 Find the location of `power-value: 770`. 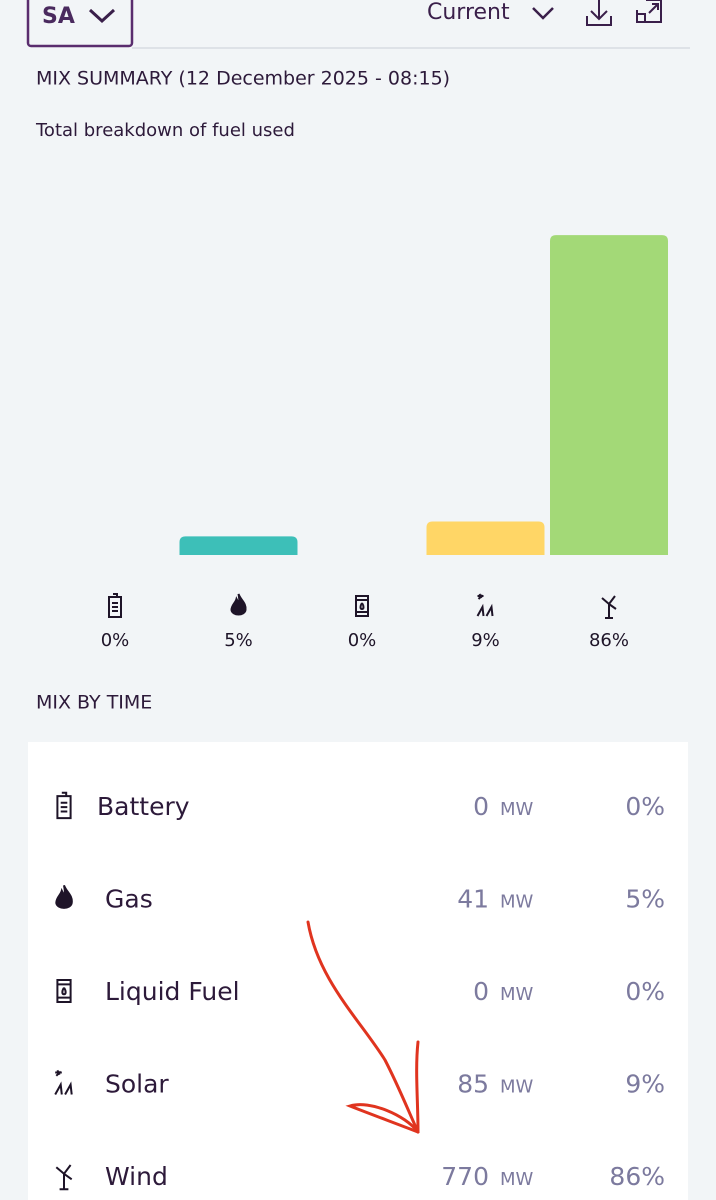

power-value: 770 is located at coordinates (465, 1176).